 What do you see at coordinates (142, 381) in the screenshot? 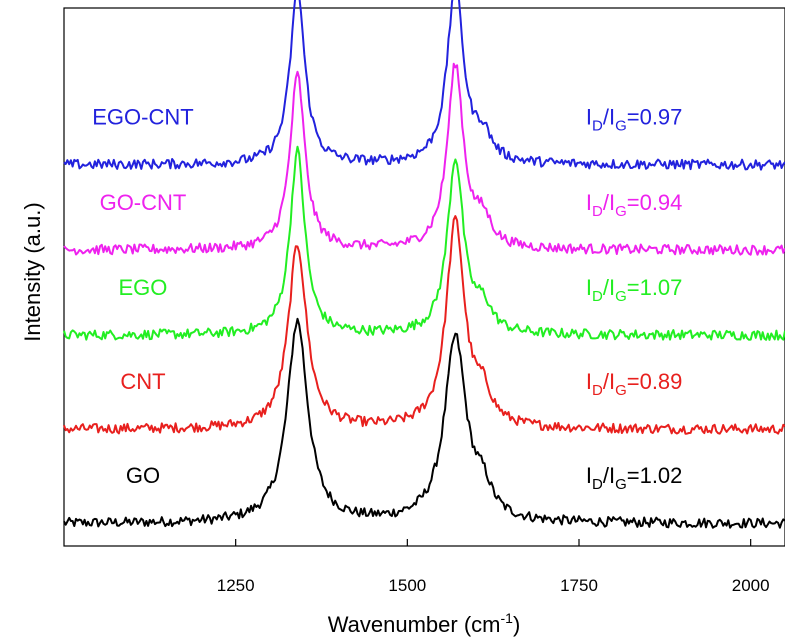
I see `series-label-cnt: CNT` at bounding box center [142, 381].